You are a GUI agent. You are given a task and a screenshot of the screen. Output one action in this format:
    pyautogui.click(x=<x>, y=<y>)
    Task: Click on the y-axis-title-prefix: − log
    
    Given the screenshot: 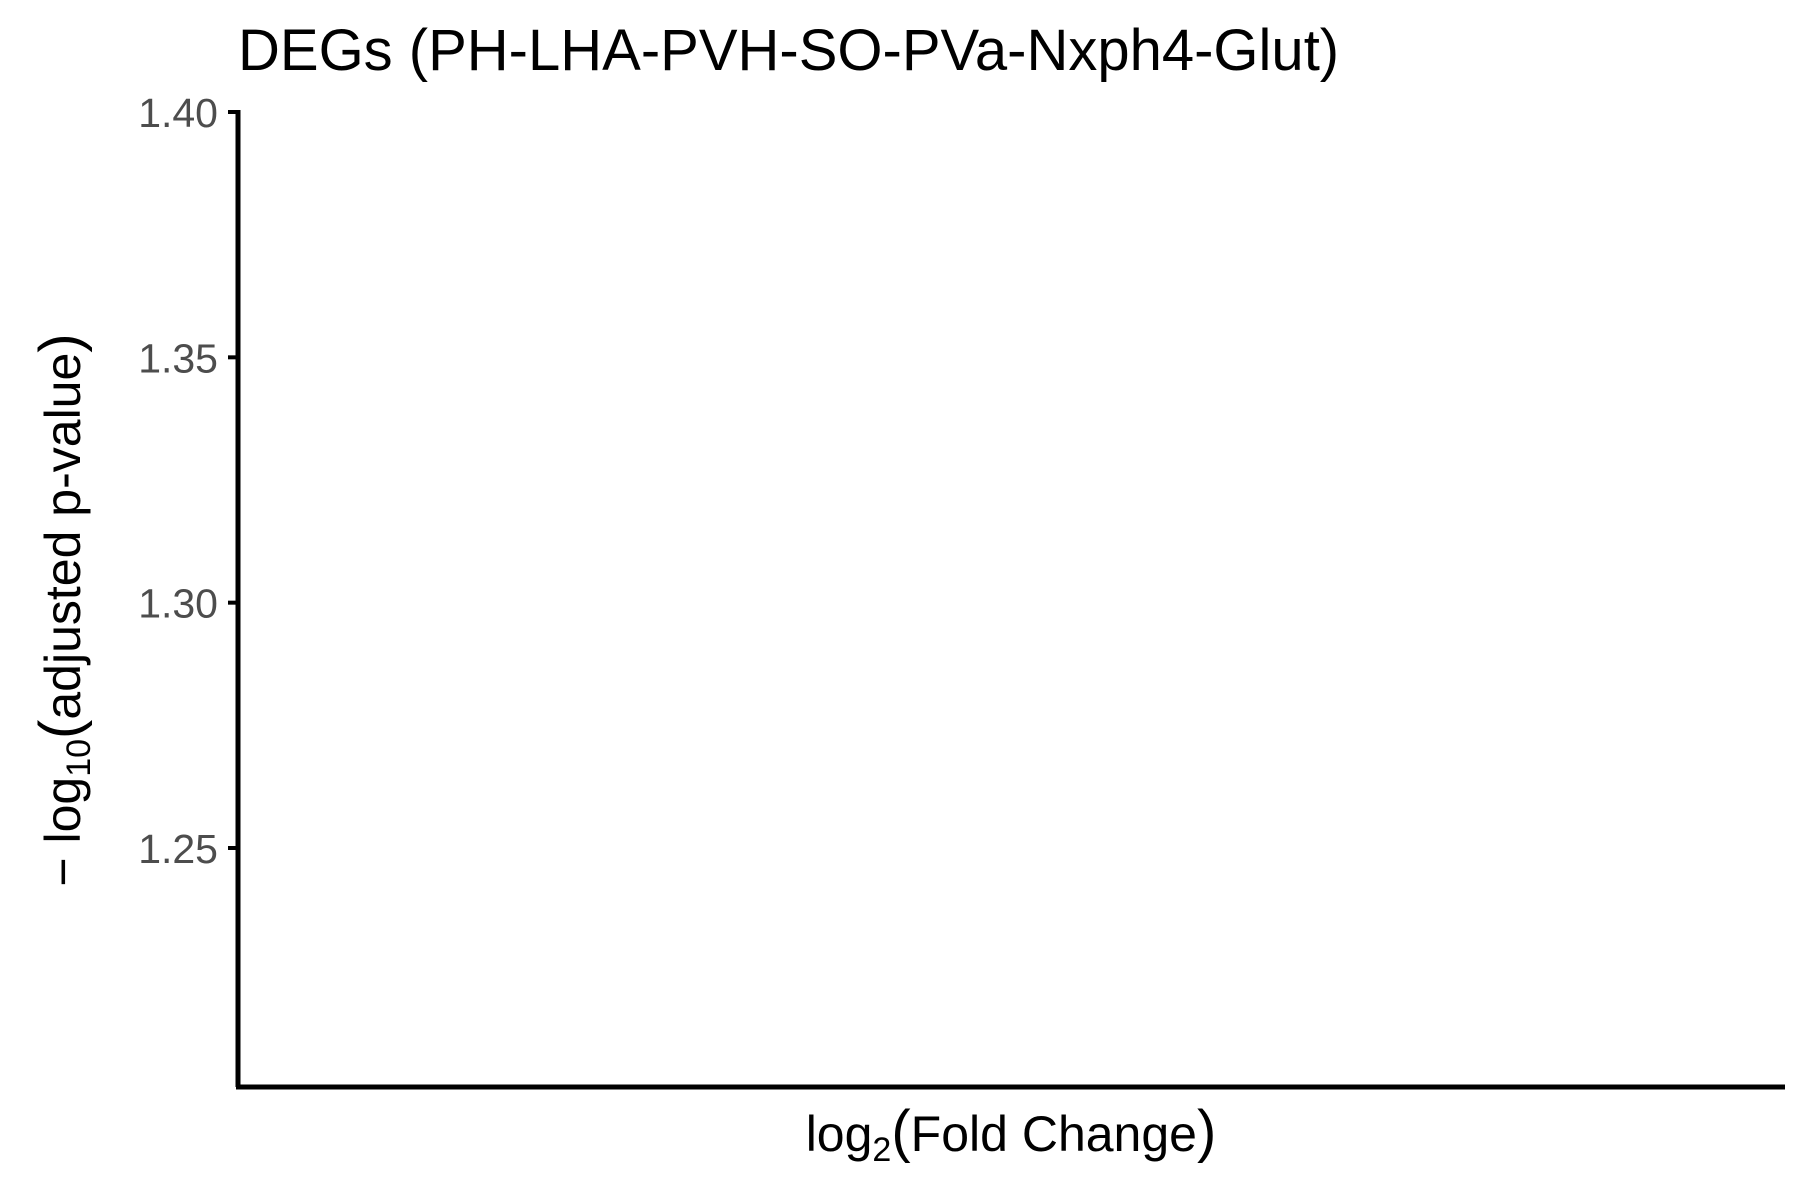 What is the action you would take?
    pyautogui.click(x=63, y=832)
    